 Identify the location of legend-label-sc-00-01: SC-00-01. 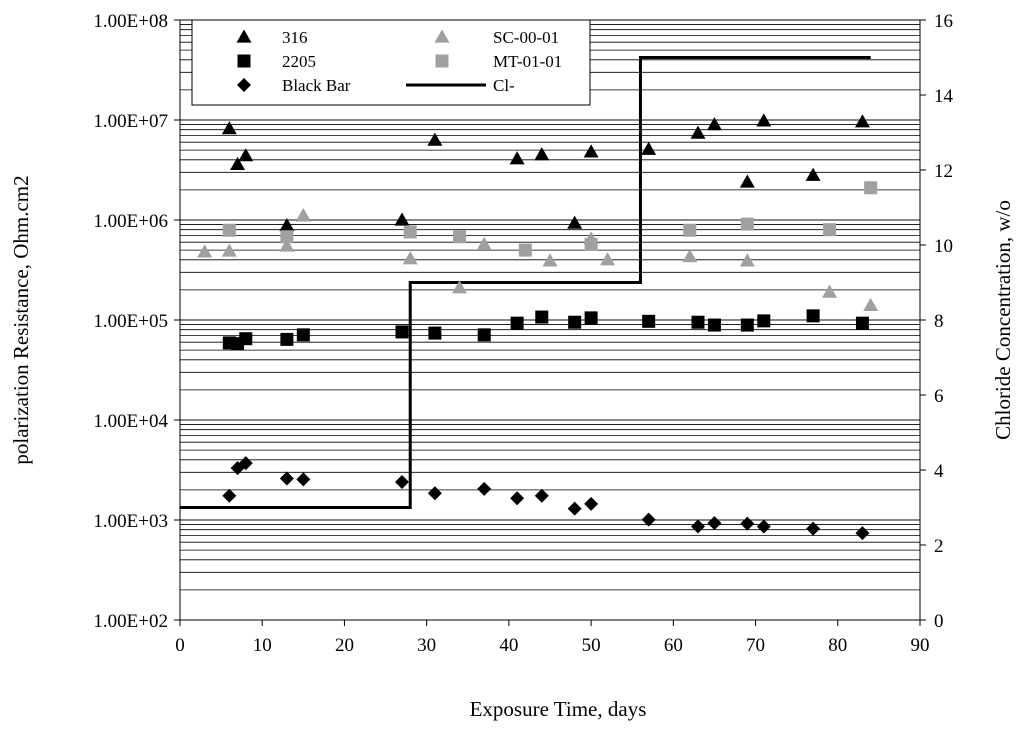
(526, 37).